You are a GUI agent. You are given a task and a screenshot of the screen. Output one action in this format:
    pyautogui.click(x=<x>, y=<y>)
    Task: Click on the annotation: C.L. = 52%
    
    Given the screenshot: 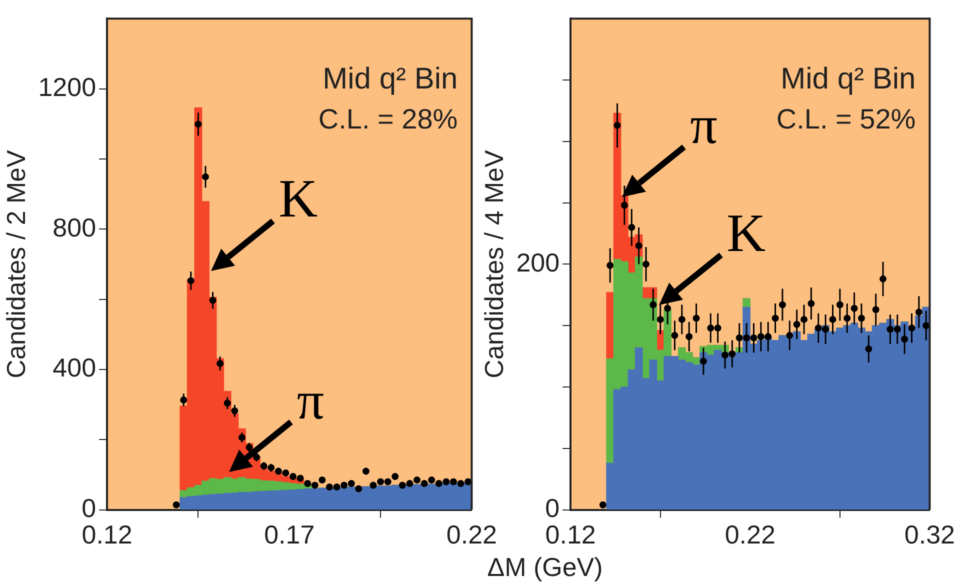 What is the action you would take?
    pyautogui.click(x=846, y=119)
    